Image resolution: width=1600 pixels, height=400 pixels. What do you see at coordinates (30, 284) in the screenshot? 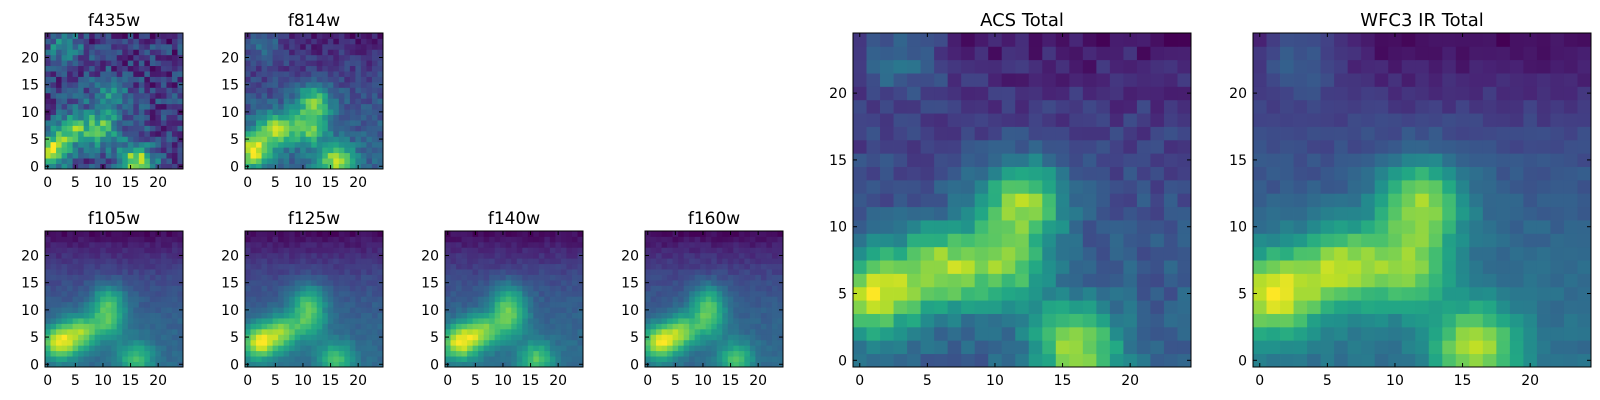
I see `y-tick-label: 15` at bounding box center [30, 284].